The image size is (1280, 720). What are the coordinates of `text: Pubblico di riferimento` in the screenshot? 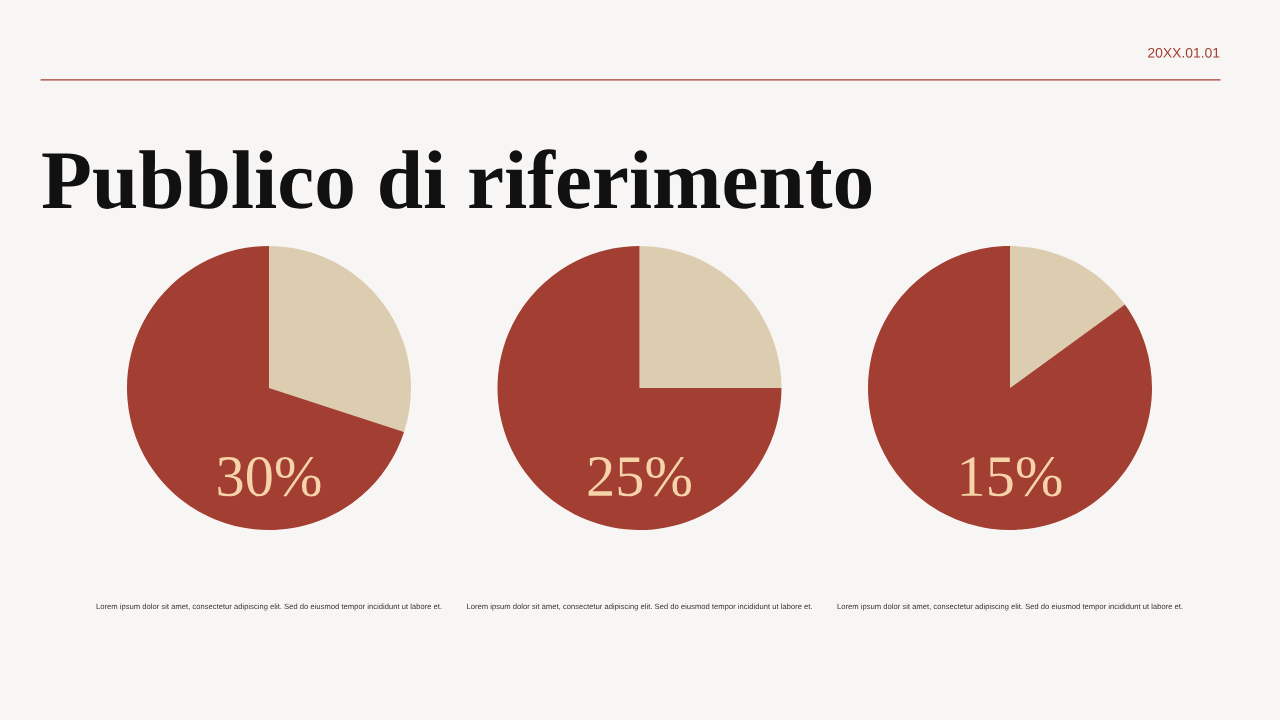 It's located at (457, 179).